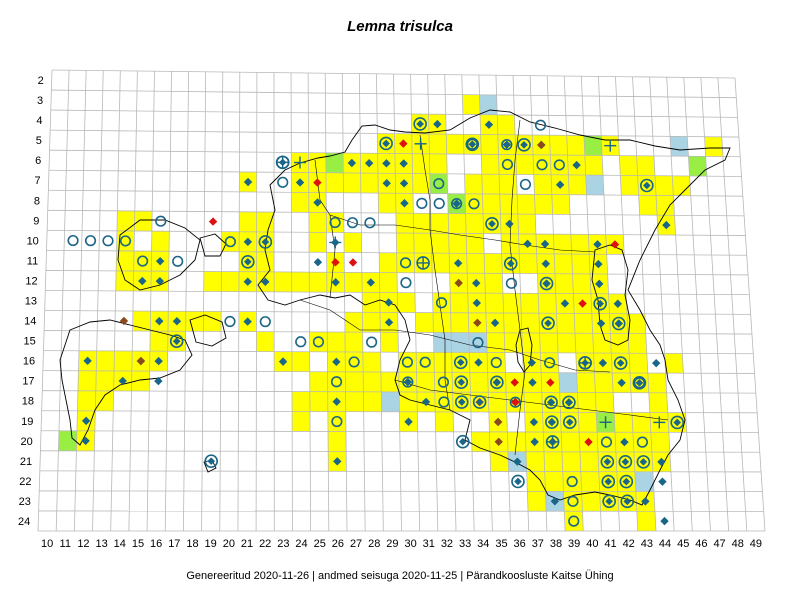  What do you see at coordinates (334, 162) in the screenshot?
I see `green-cell` at bounding box center [334, 162].